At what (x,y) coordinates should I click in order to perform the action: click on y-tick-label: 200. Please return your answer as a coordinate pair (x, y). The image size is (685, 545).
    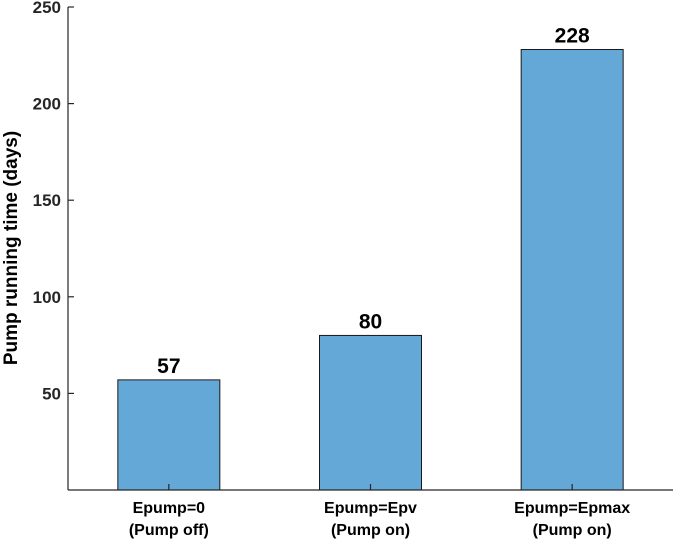
    Looking at the image, I should click on (47, 104).